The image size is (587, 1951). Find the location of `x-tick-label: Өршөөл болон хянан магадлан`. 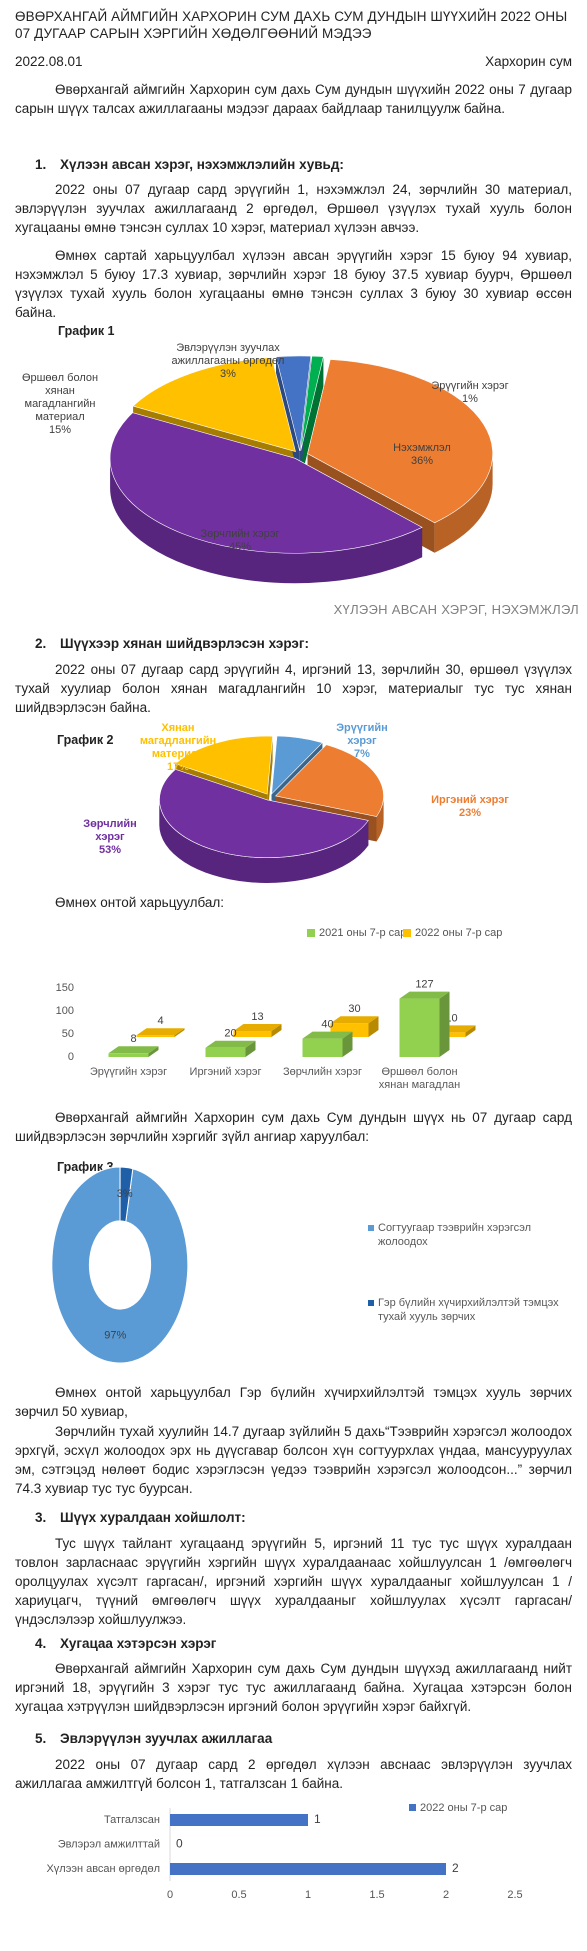

x-tick-label: Өршөөл болон хянан магадлан is located at coordinates (419, 1078).